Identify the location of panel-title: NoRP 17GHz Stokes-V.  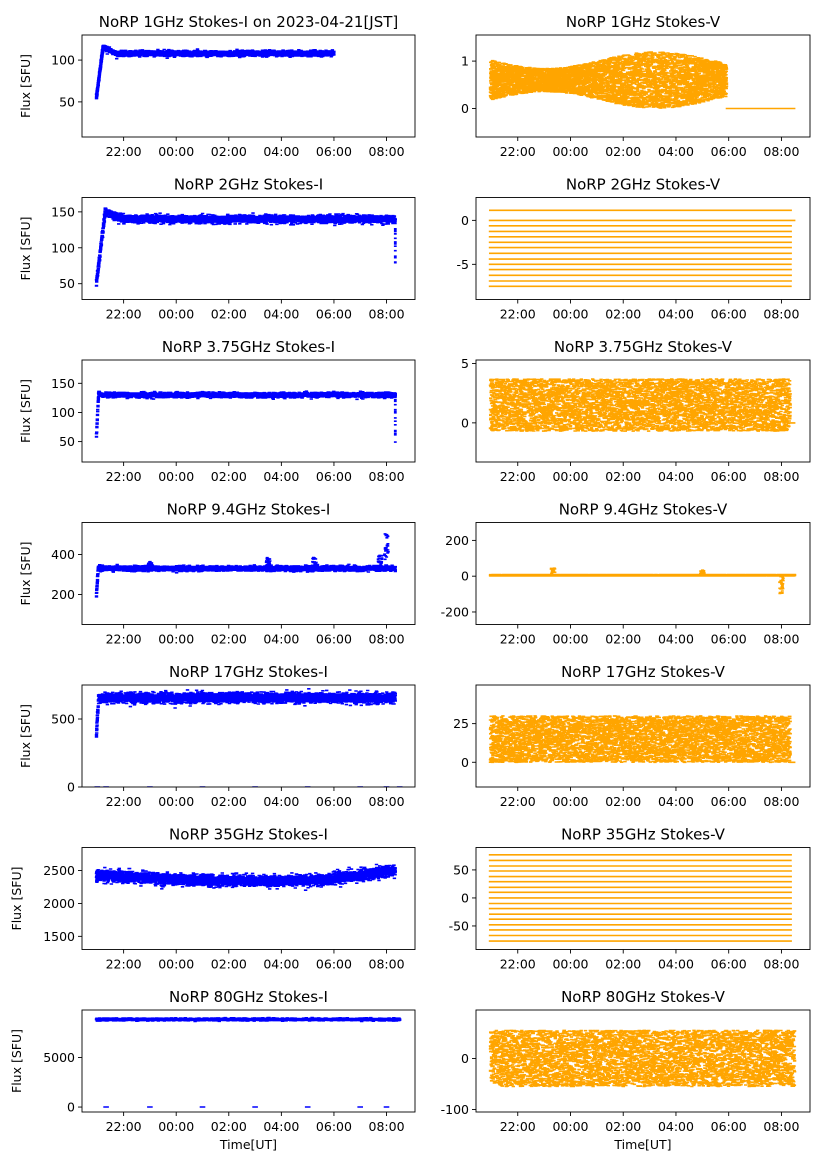
(643, 672).